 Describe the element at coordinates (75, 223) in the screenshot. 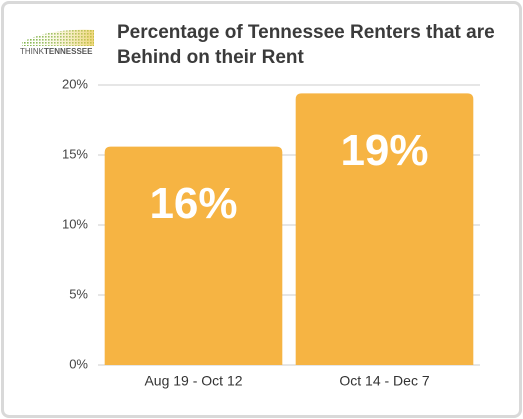

I see `y-tick-label: 10%` at that location.